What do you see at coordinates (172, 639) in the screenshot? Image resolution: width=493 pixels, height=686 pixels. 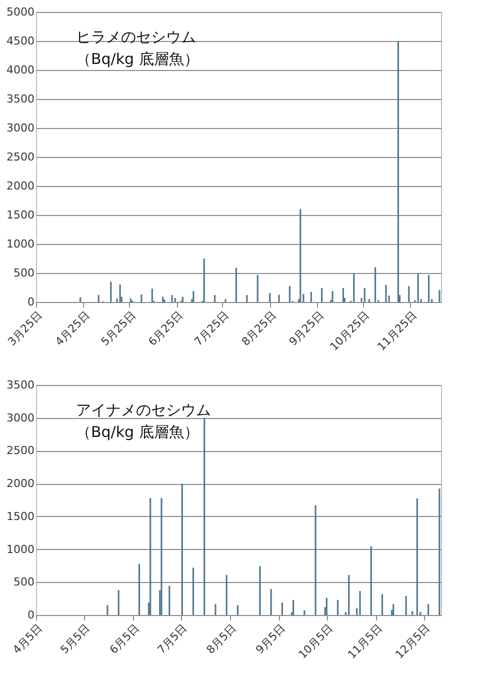 I see `x-tick-label: 7月5日` at bounding box center [172, 639].